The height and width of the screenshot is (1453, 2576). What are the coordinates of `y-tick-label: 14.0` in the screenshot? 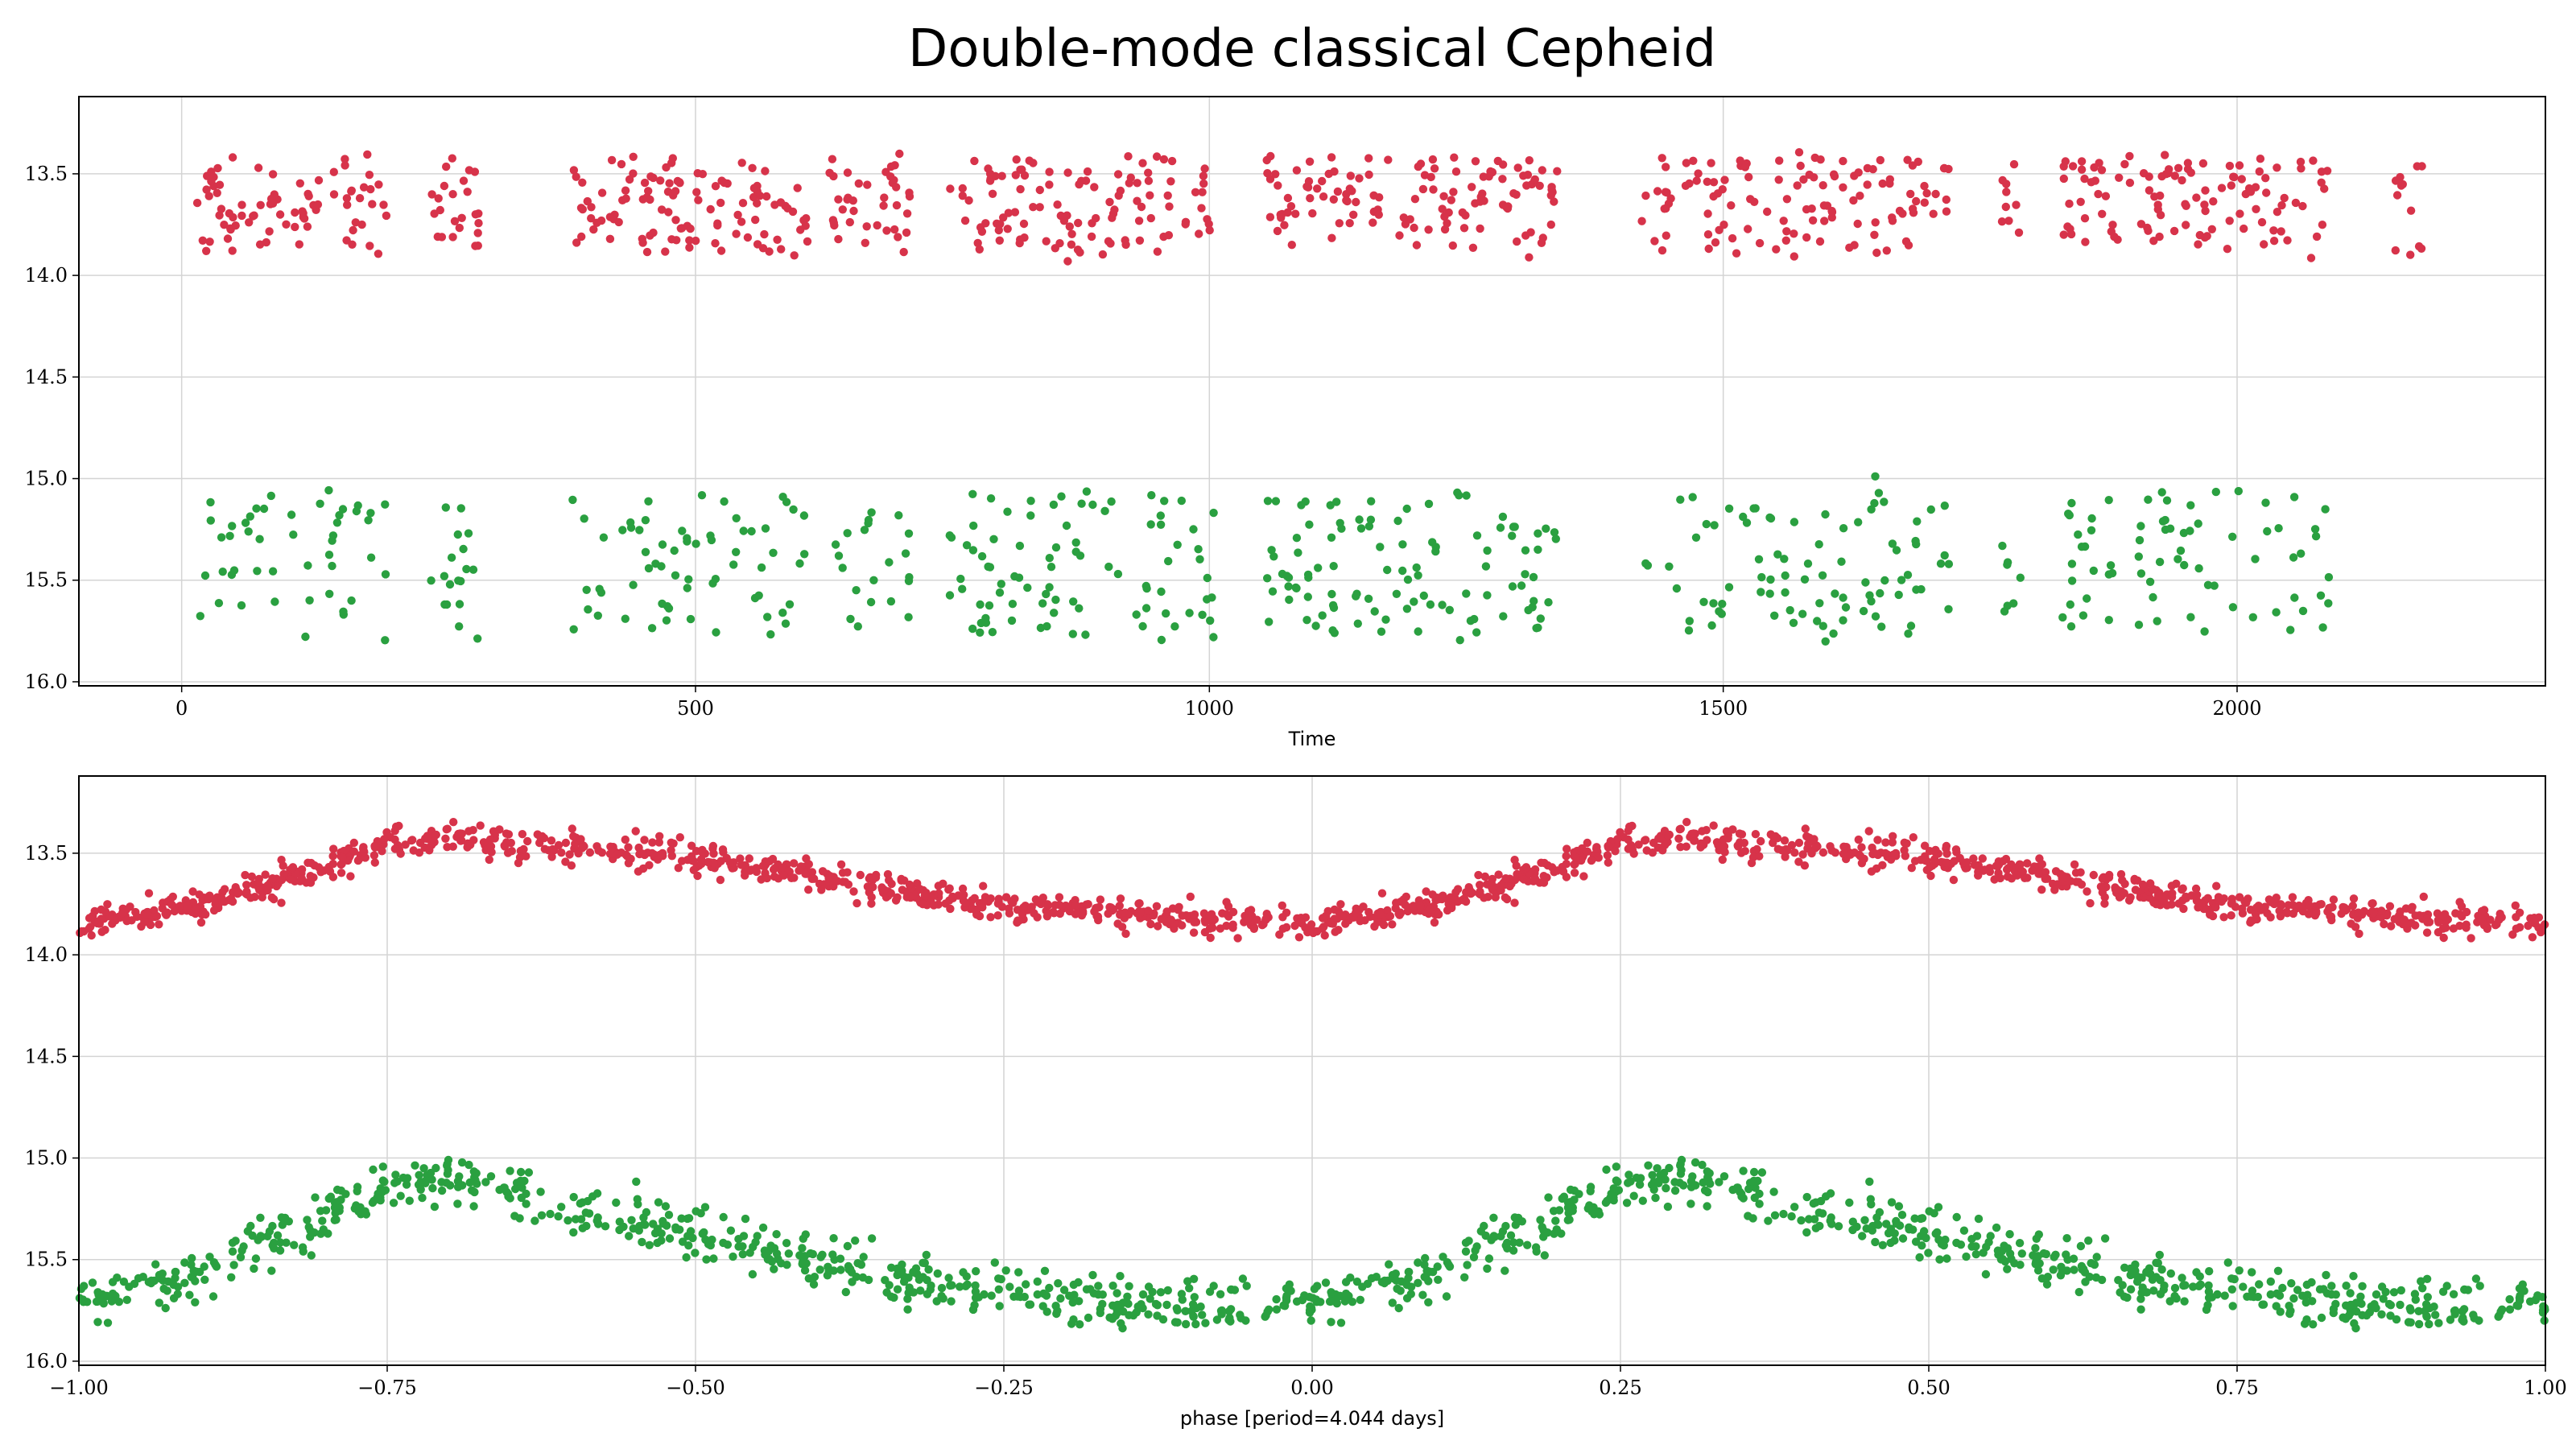 It's located at (46, 955).